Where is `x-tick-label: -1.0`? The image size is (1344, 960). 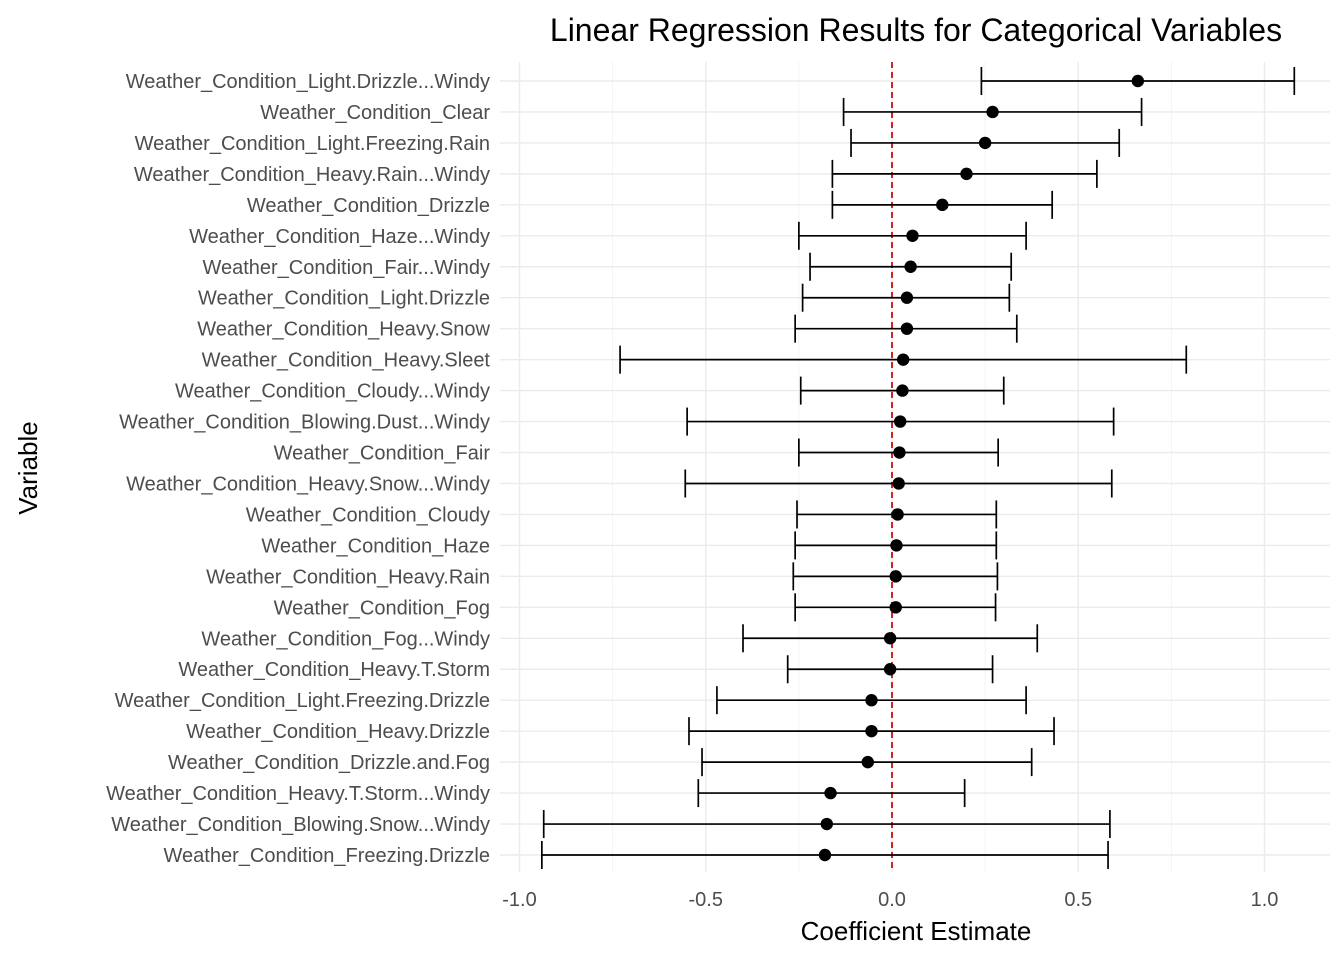
x-tick-label: -1.0 is located at coordinates (519, 900).